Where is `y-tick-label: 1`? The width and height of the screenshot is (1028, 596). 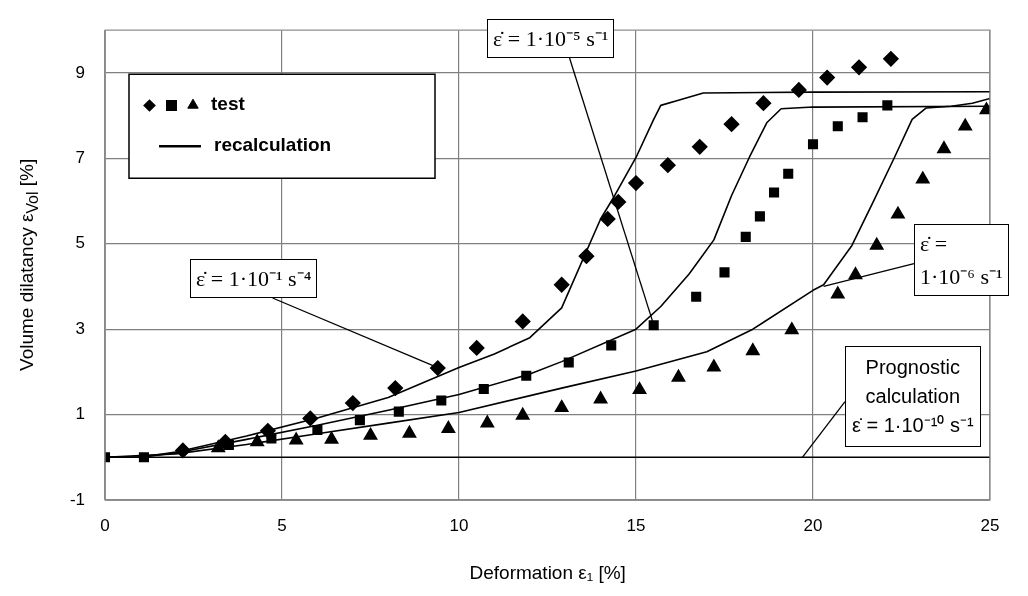 y-tick-label: 1 is located at coordinates (80, 414).